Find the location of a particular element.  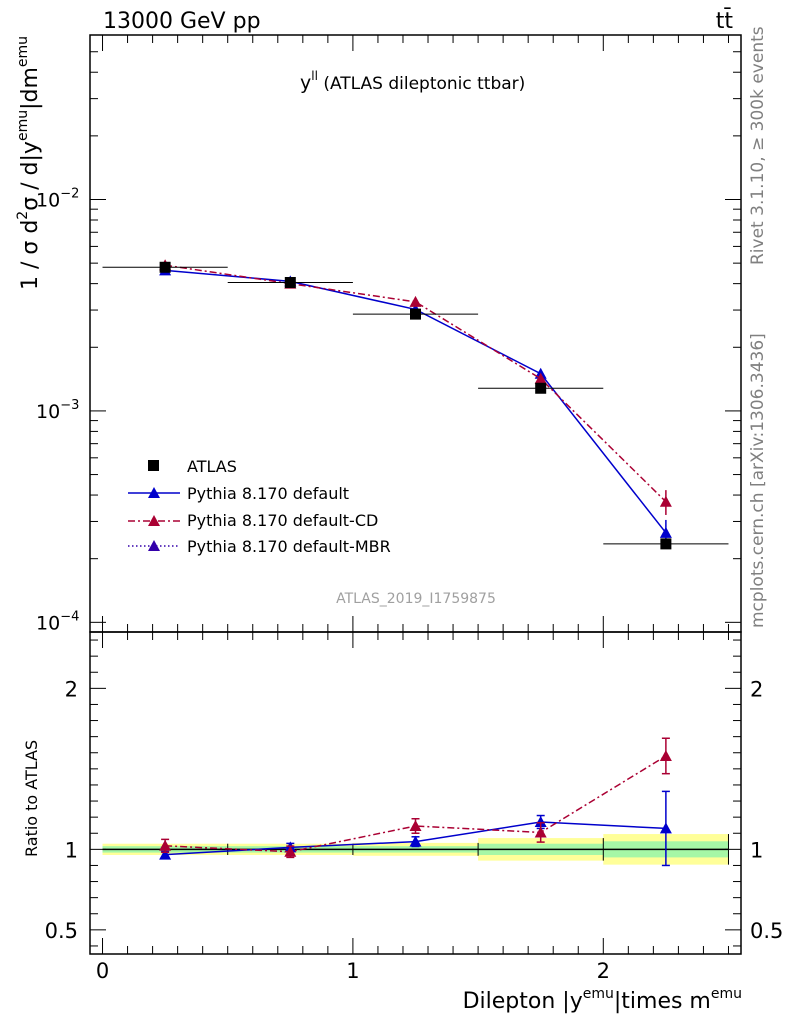

ratio-y-tick-label-left: 2 is located at coordinates (71, 689).